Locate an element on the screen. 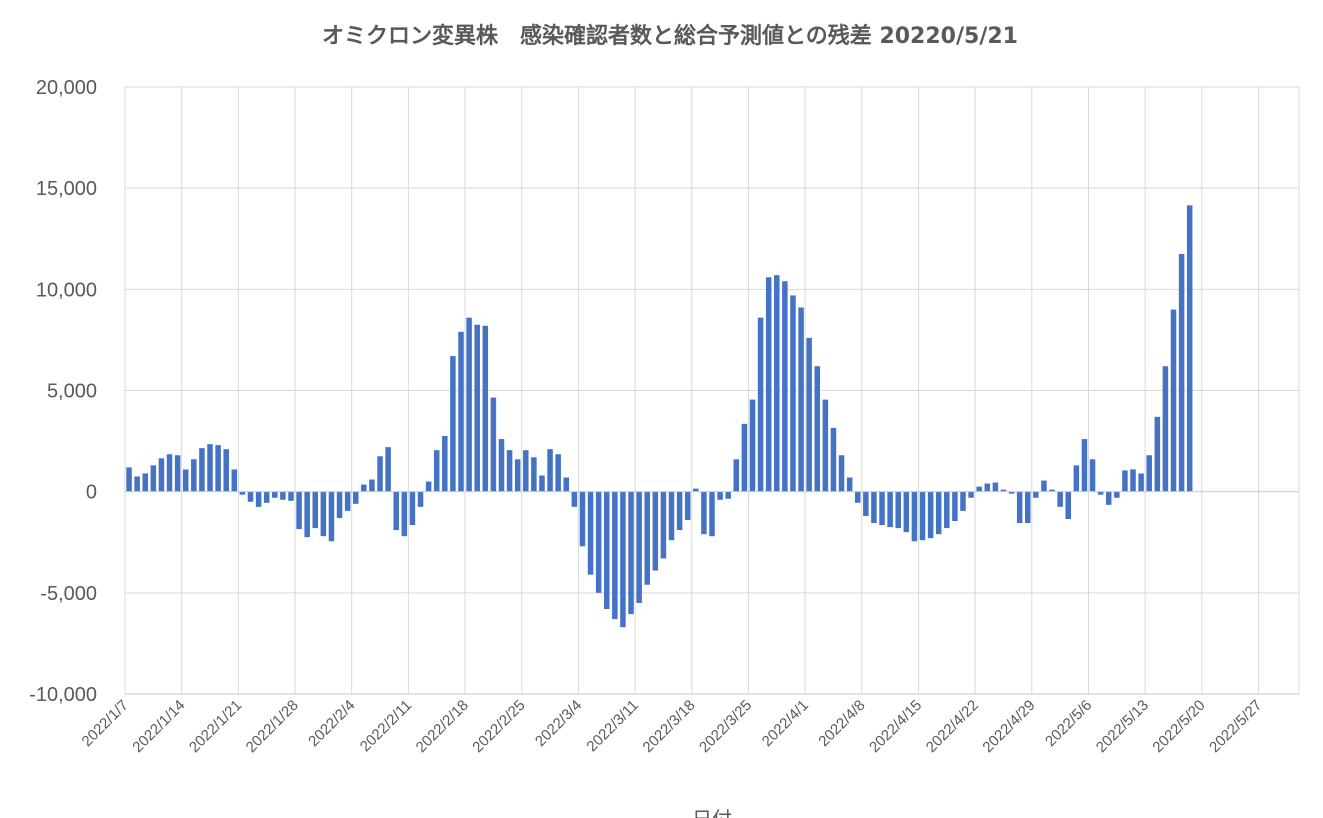  chart-title: オミクロン変異株 感染確認者数と総合予測値との残差 20220/5/21 is located at coordinates (670, 36).